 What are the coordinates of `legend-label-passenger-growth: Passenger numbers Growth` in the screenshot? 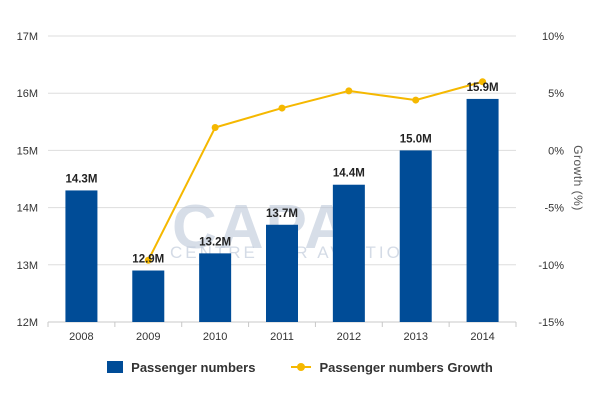 It's located at (406, 367).